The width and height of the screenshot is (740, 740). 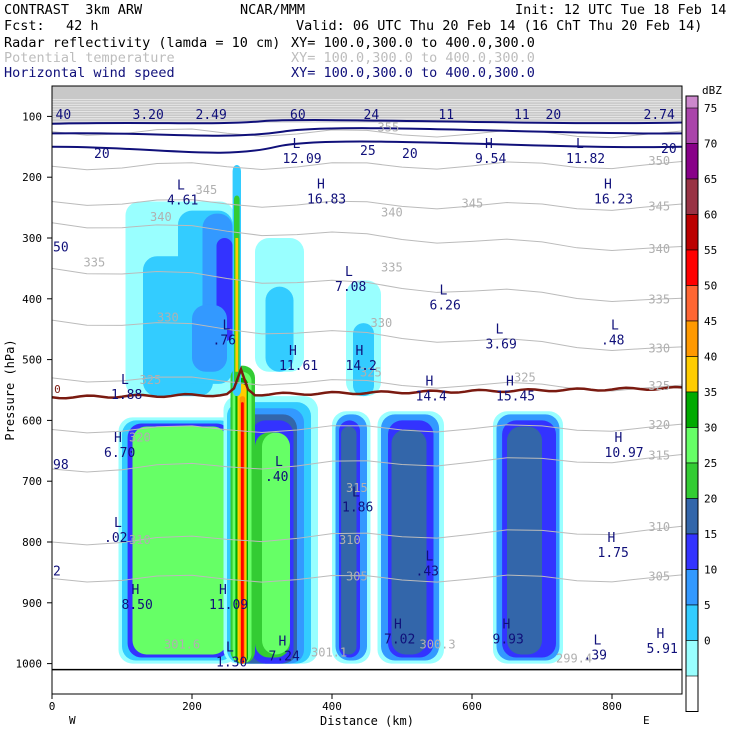 I want to click on institute: NCAR/MMM, so click(x=273, y=10).